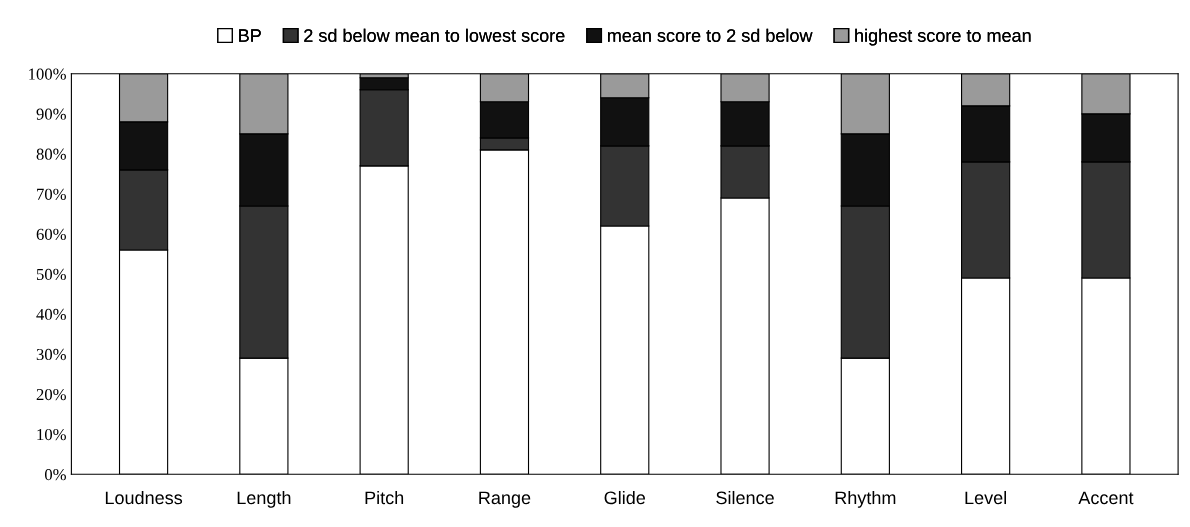 The image size is (1190, 527). What do you see at coordinates (434, 35) in the screenshot?
I see `legend-label: 2 sd below mean to lowest score` at bounding box center [434, 35].